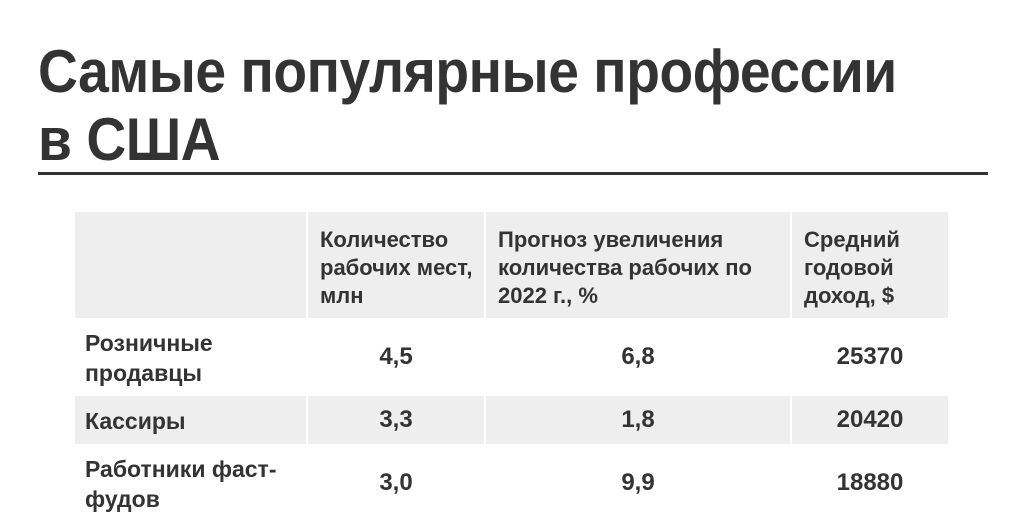 This screenshot has width=1024, height=512. I want to click on jobs-cell: 3,3, so click(397, 420).